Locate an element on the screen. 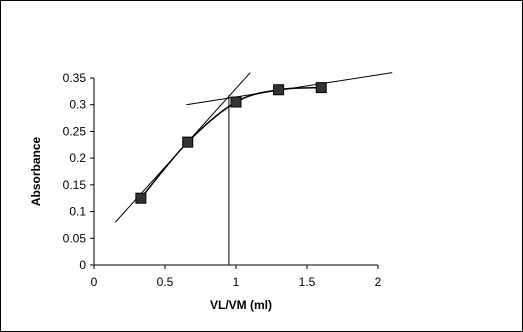 The width and height of the screenshot is (523, 332). x-axis-title: VL/VM (ml) is located at coordinates (241, 305).